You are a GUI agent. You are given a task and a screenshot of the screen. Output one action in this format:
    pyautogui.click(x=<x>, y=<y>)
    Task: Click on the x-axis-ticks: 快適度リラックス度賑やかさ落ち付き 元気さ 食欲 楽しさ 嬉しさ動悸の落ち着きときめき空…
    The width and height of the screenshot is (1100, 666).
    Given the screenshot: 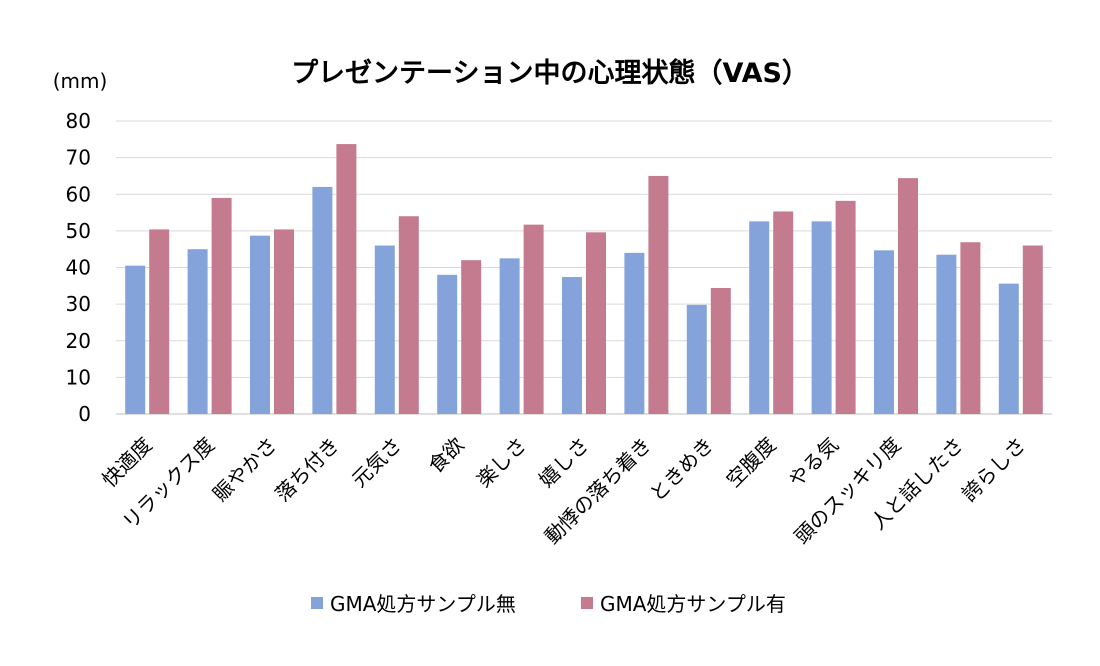 What is the action you would take?
    pyautogui.click(x=563, y=491)
    